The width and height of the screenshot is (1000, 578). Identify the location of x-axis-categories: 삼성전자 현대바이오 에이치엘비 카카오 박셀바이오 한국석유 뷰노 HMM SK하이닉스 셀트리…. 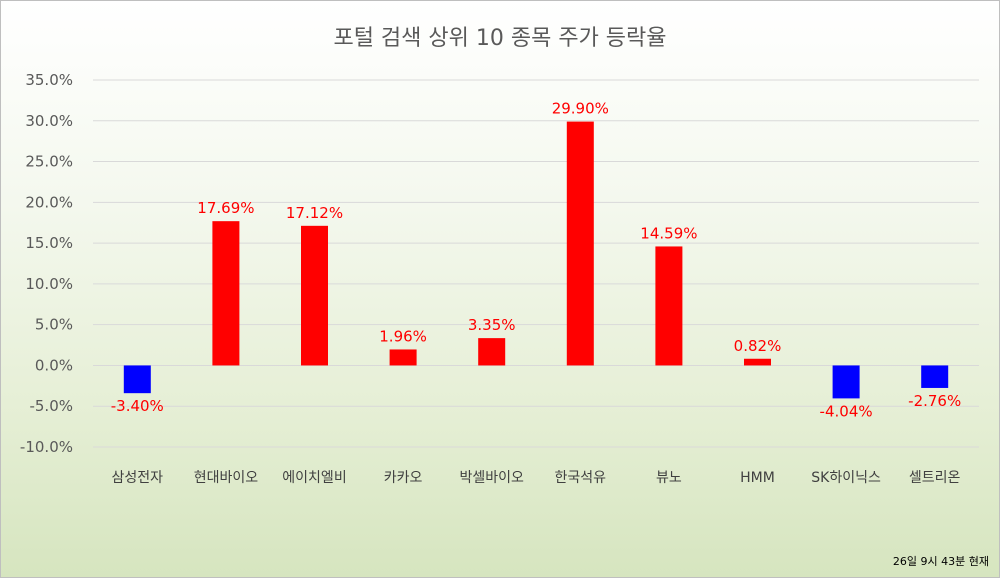
(536, 478).